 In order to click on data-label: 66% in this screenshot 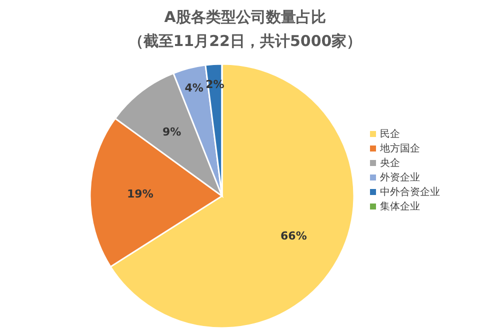, I will do `click(293, 235)`.